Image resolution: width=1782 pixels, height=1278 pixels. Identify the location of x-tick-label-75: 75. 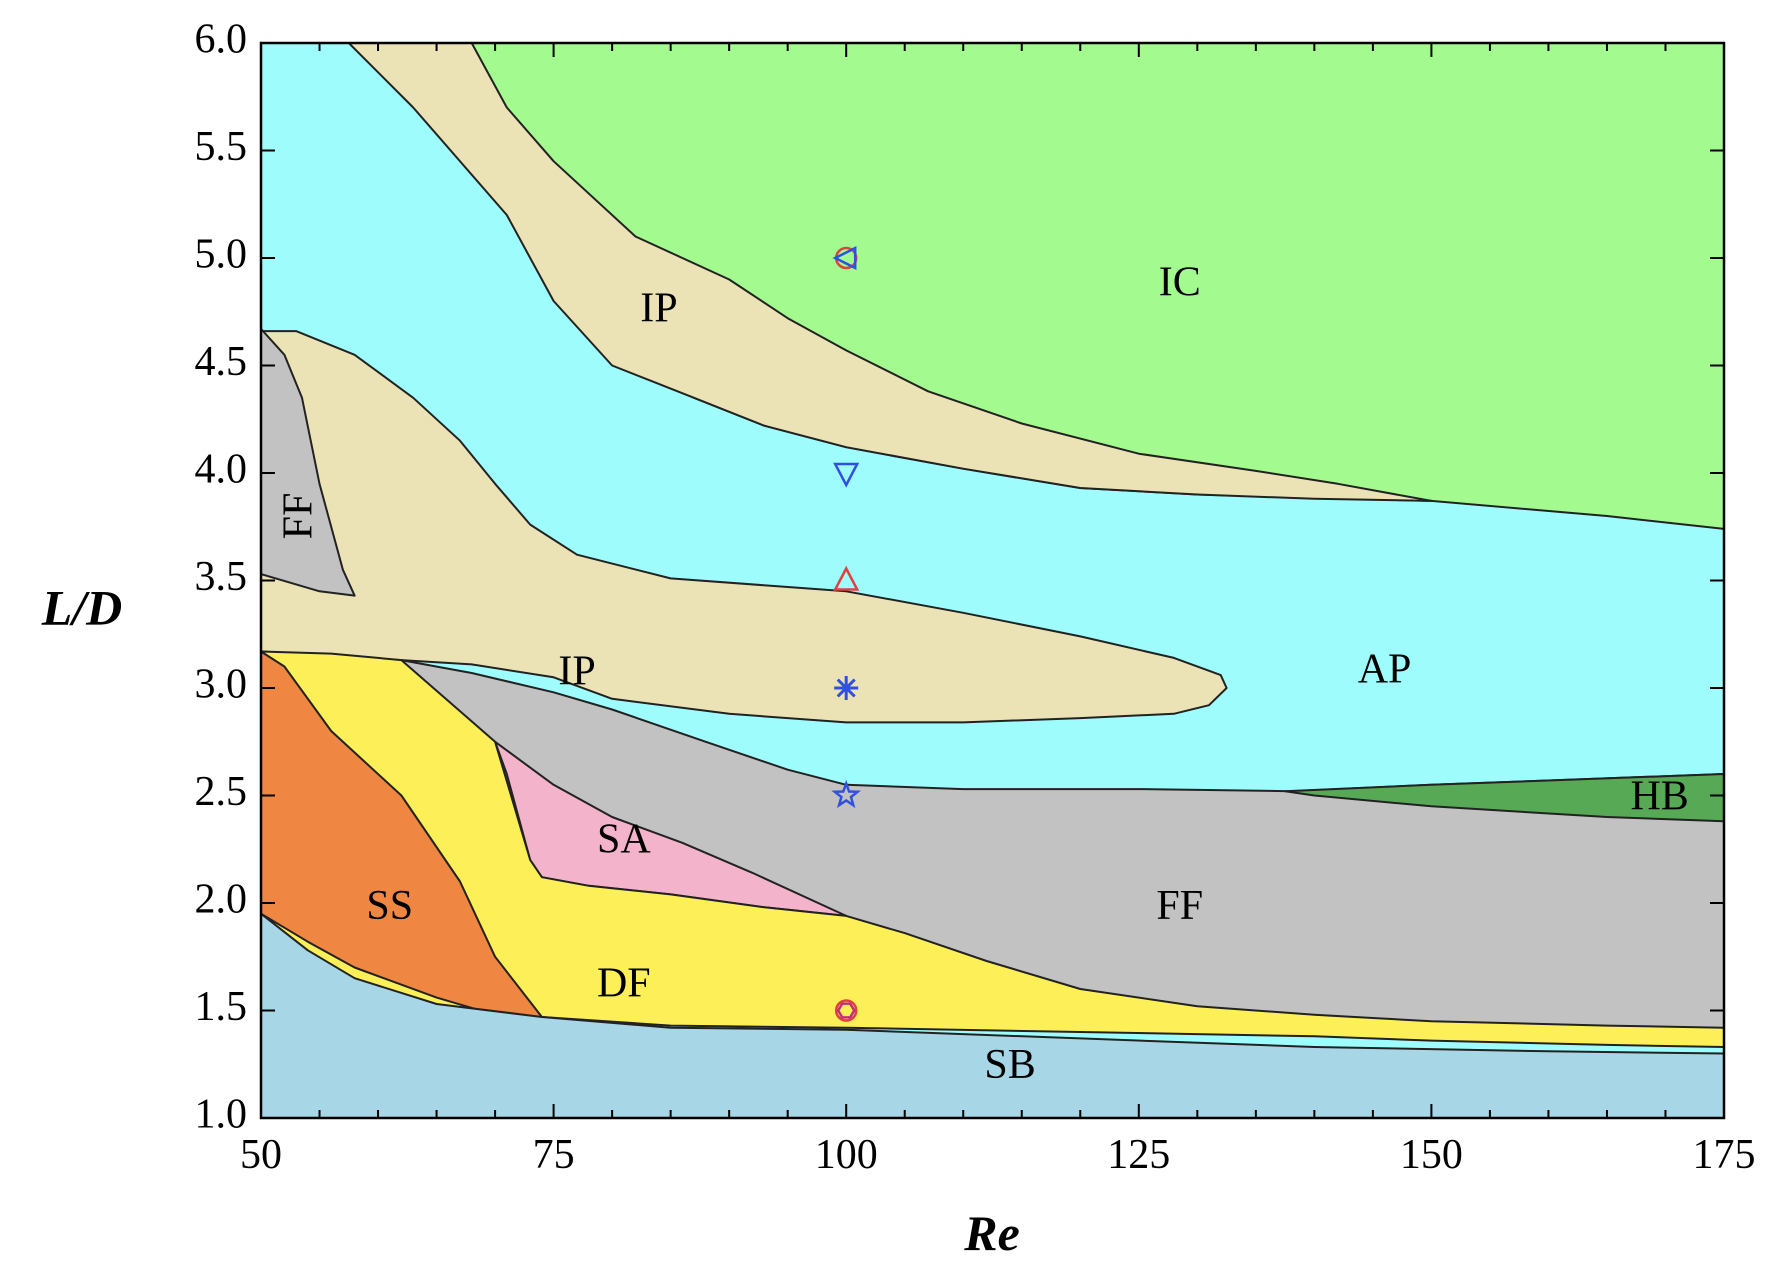
(554, 1155).